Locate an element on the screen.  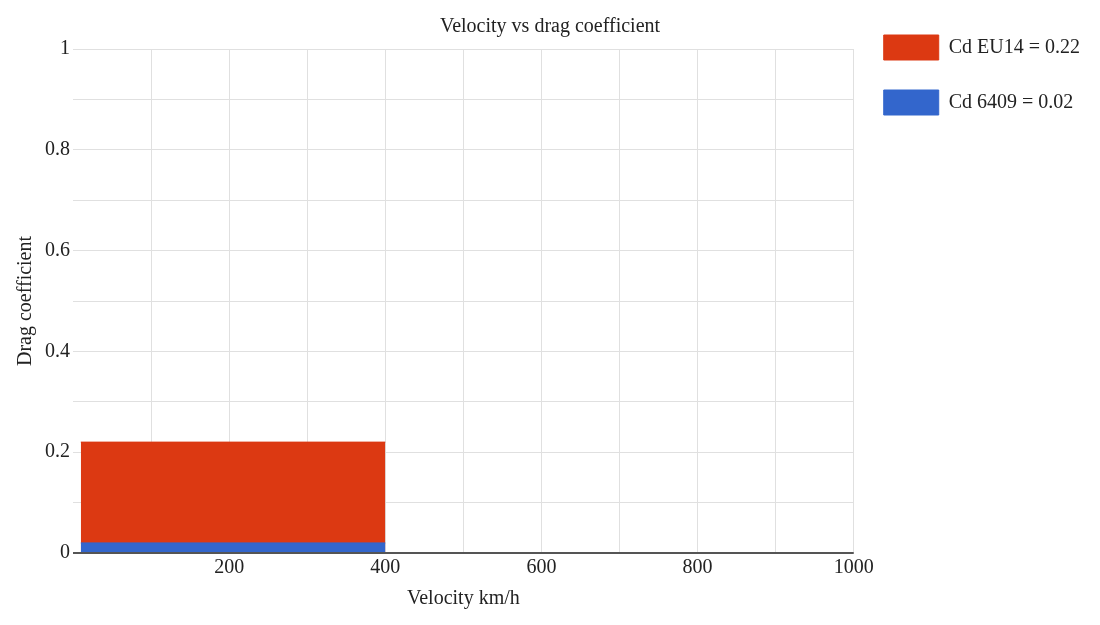
legend-label: Cd EU14 = 0.22 is located at coordinates (1014, 45).